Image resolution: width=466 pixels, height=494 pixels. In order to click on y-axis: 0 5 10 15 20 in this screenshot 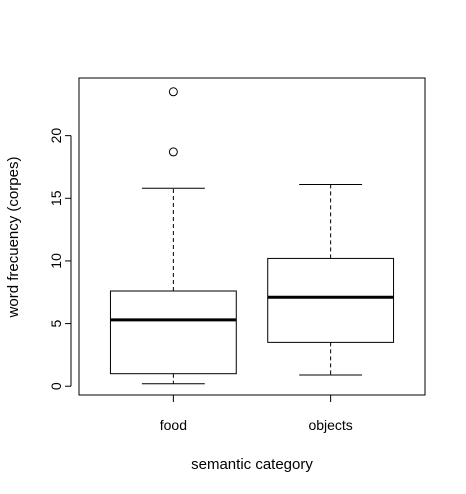, I will do `click(60, 259)`.